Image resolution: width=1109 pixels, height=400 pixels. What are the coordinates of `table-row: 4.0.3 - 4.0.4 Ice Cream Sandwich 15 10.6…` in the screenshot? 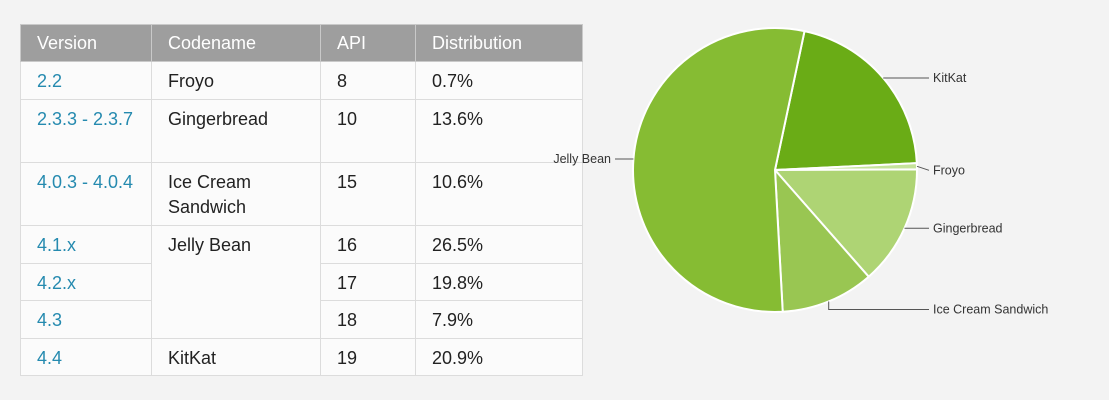 It's located at (301, 194).